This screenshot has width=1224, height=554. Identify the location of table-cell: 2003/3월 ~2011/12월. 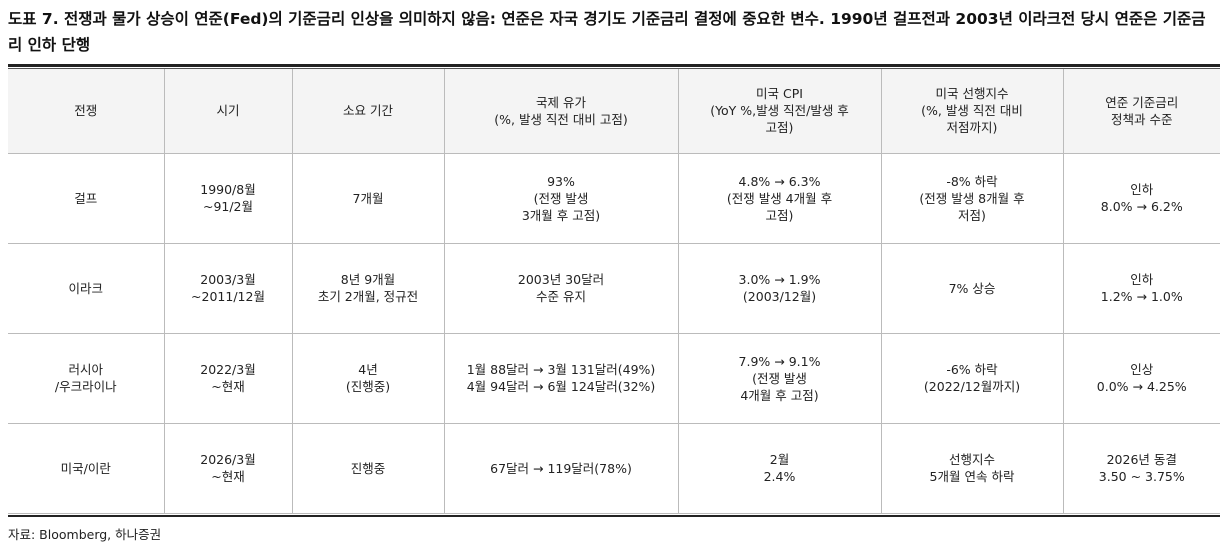
(228, 288).